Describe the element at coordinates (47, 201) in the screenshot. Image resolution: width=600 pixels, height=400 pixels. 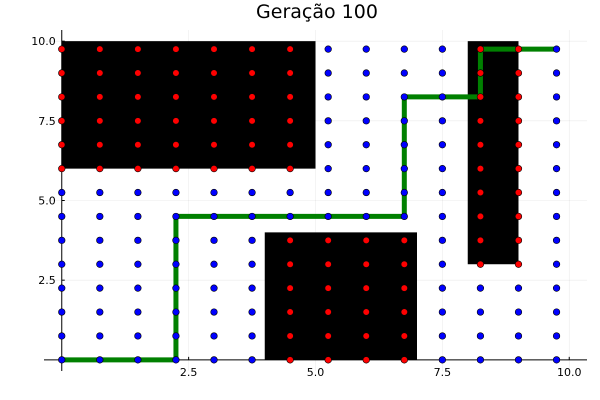
I see `y-tick-label: 5.0` at that location.